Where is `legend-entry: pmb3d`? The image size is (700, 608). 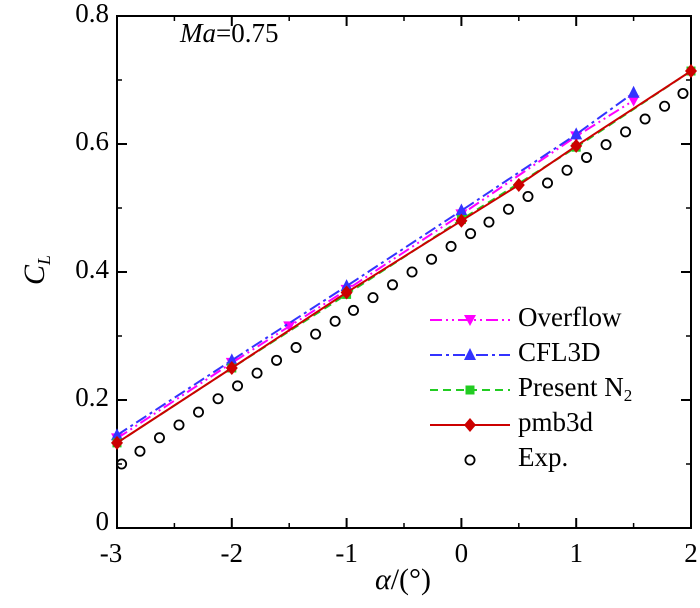
legend-entry: pmb3d is located at coordinates (512, 422).